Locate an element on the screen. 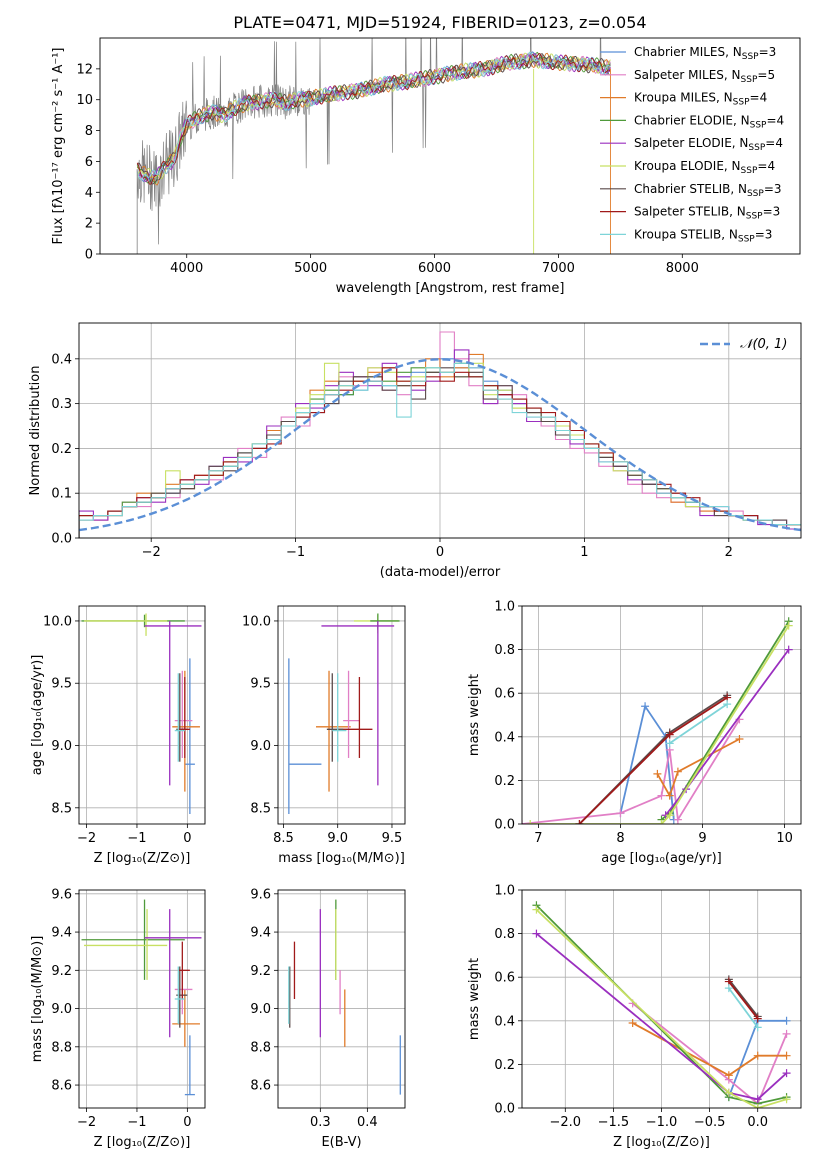 This screenshot has height=1174, width=819. legend-entry: Kroupa ELODIE, NSSP=4 is located at coordinates (704, 167).